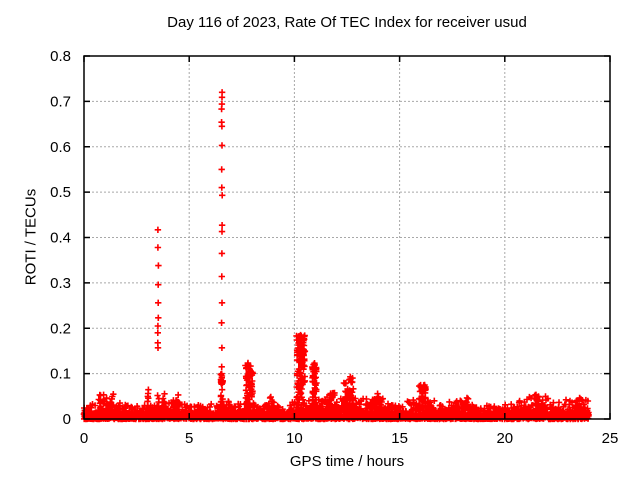 The height and width of the screenshot is (480, 640). I want to click on y-tick-label: 0.5, so click(60, 192).